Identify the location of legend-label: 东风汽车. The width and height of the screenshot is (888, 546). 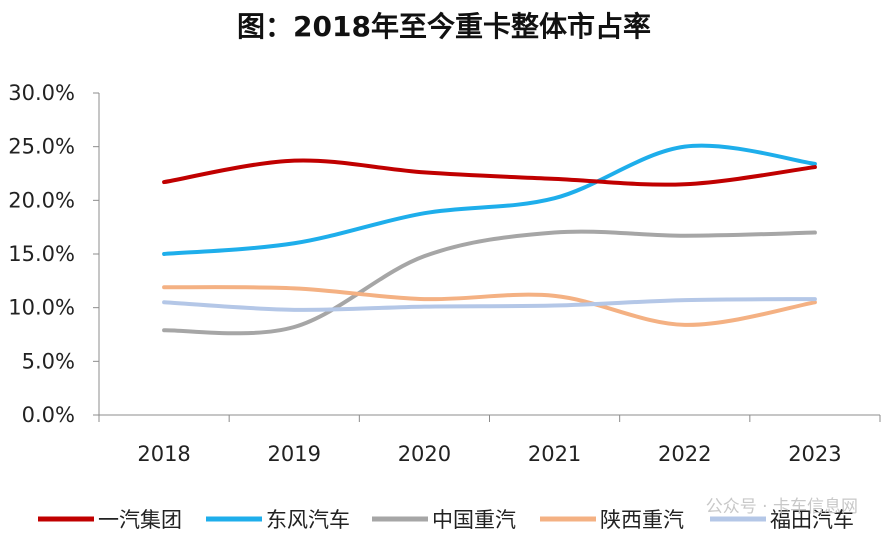
(308, 520).